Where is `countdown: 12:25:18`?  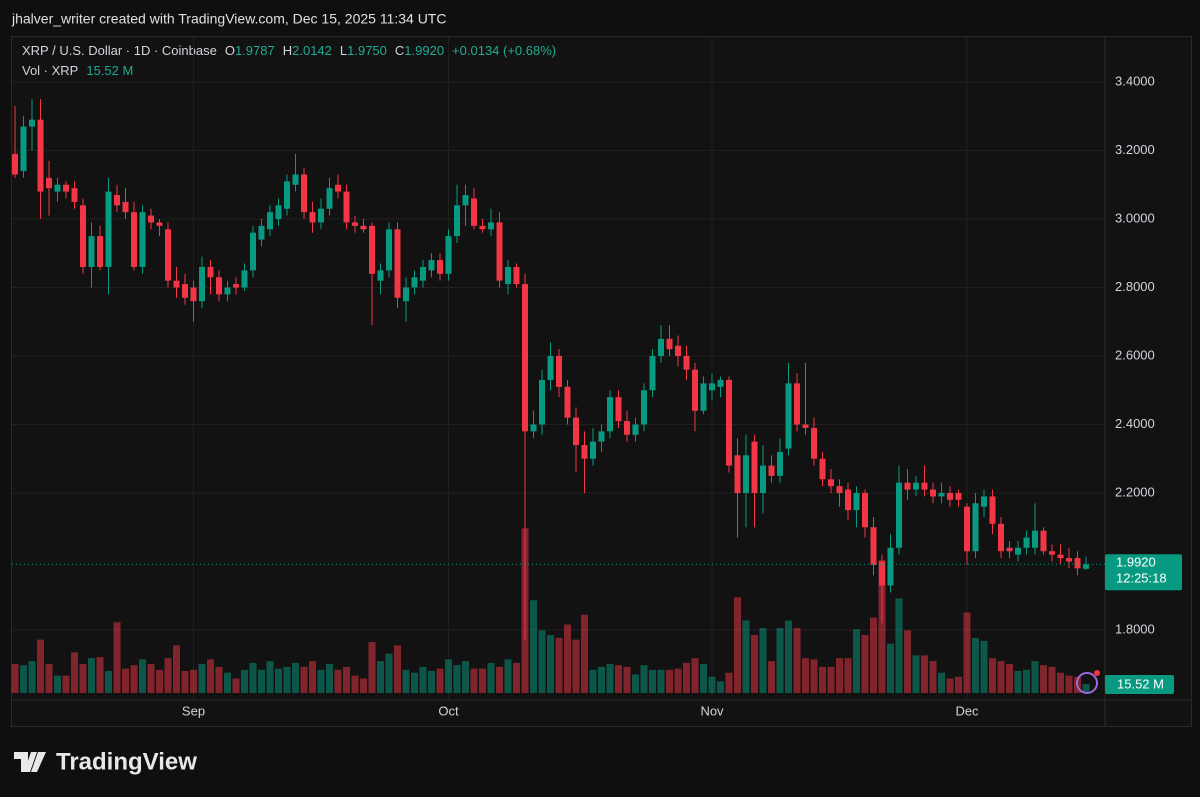
countdown: 12:25:18 is located at coordinates (1141, 578).